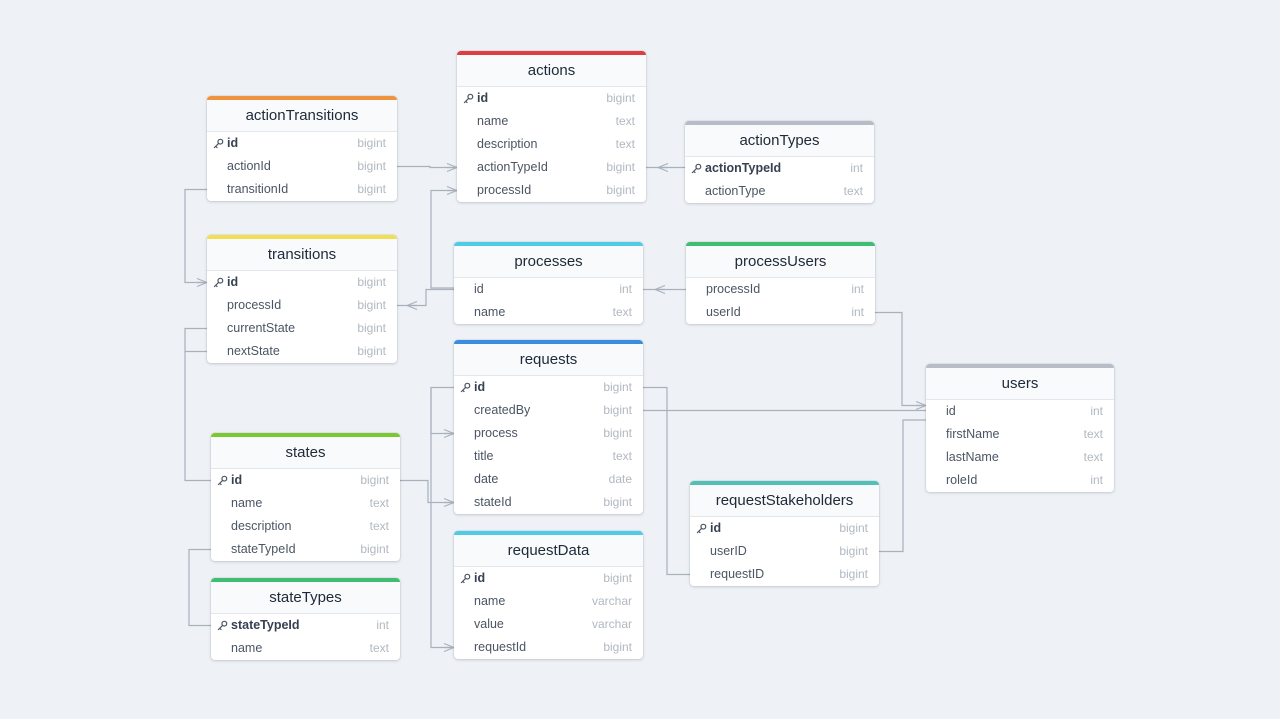 The width and height of the screenshot is (1280, 719). I want to click on field-row: actionTypeId int, so click(779, 168).